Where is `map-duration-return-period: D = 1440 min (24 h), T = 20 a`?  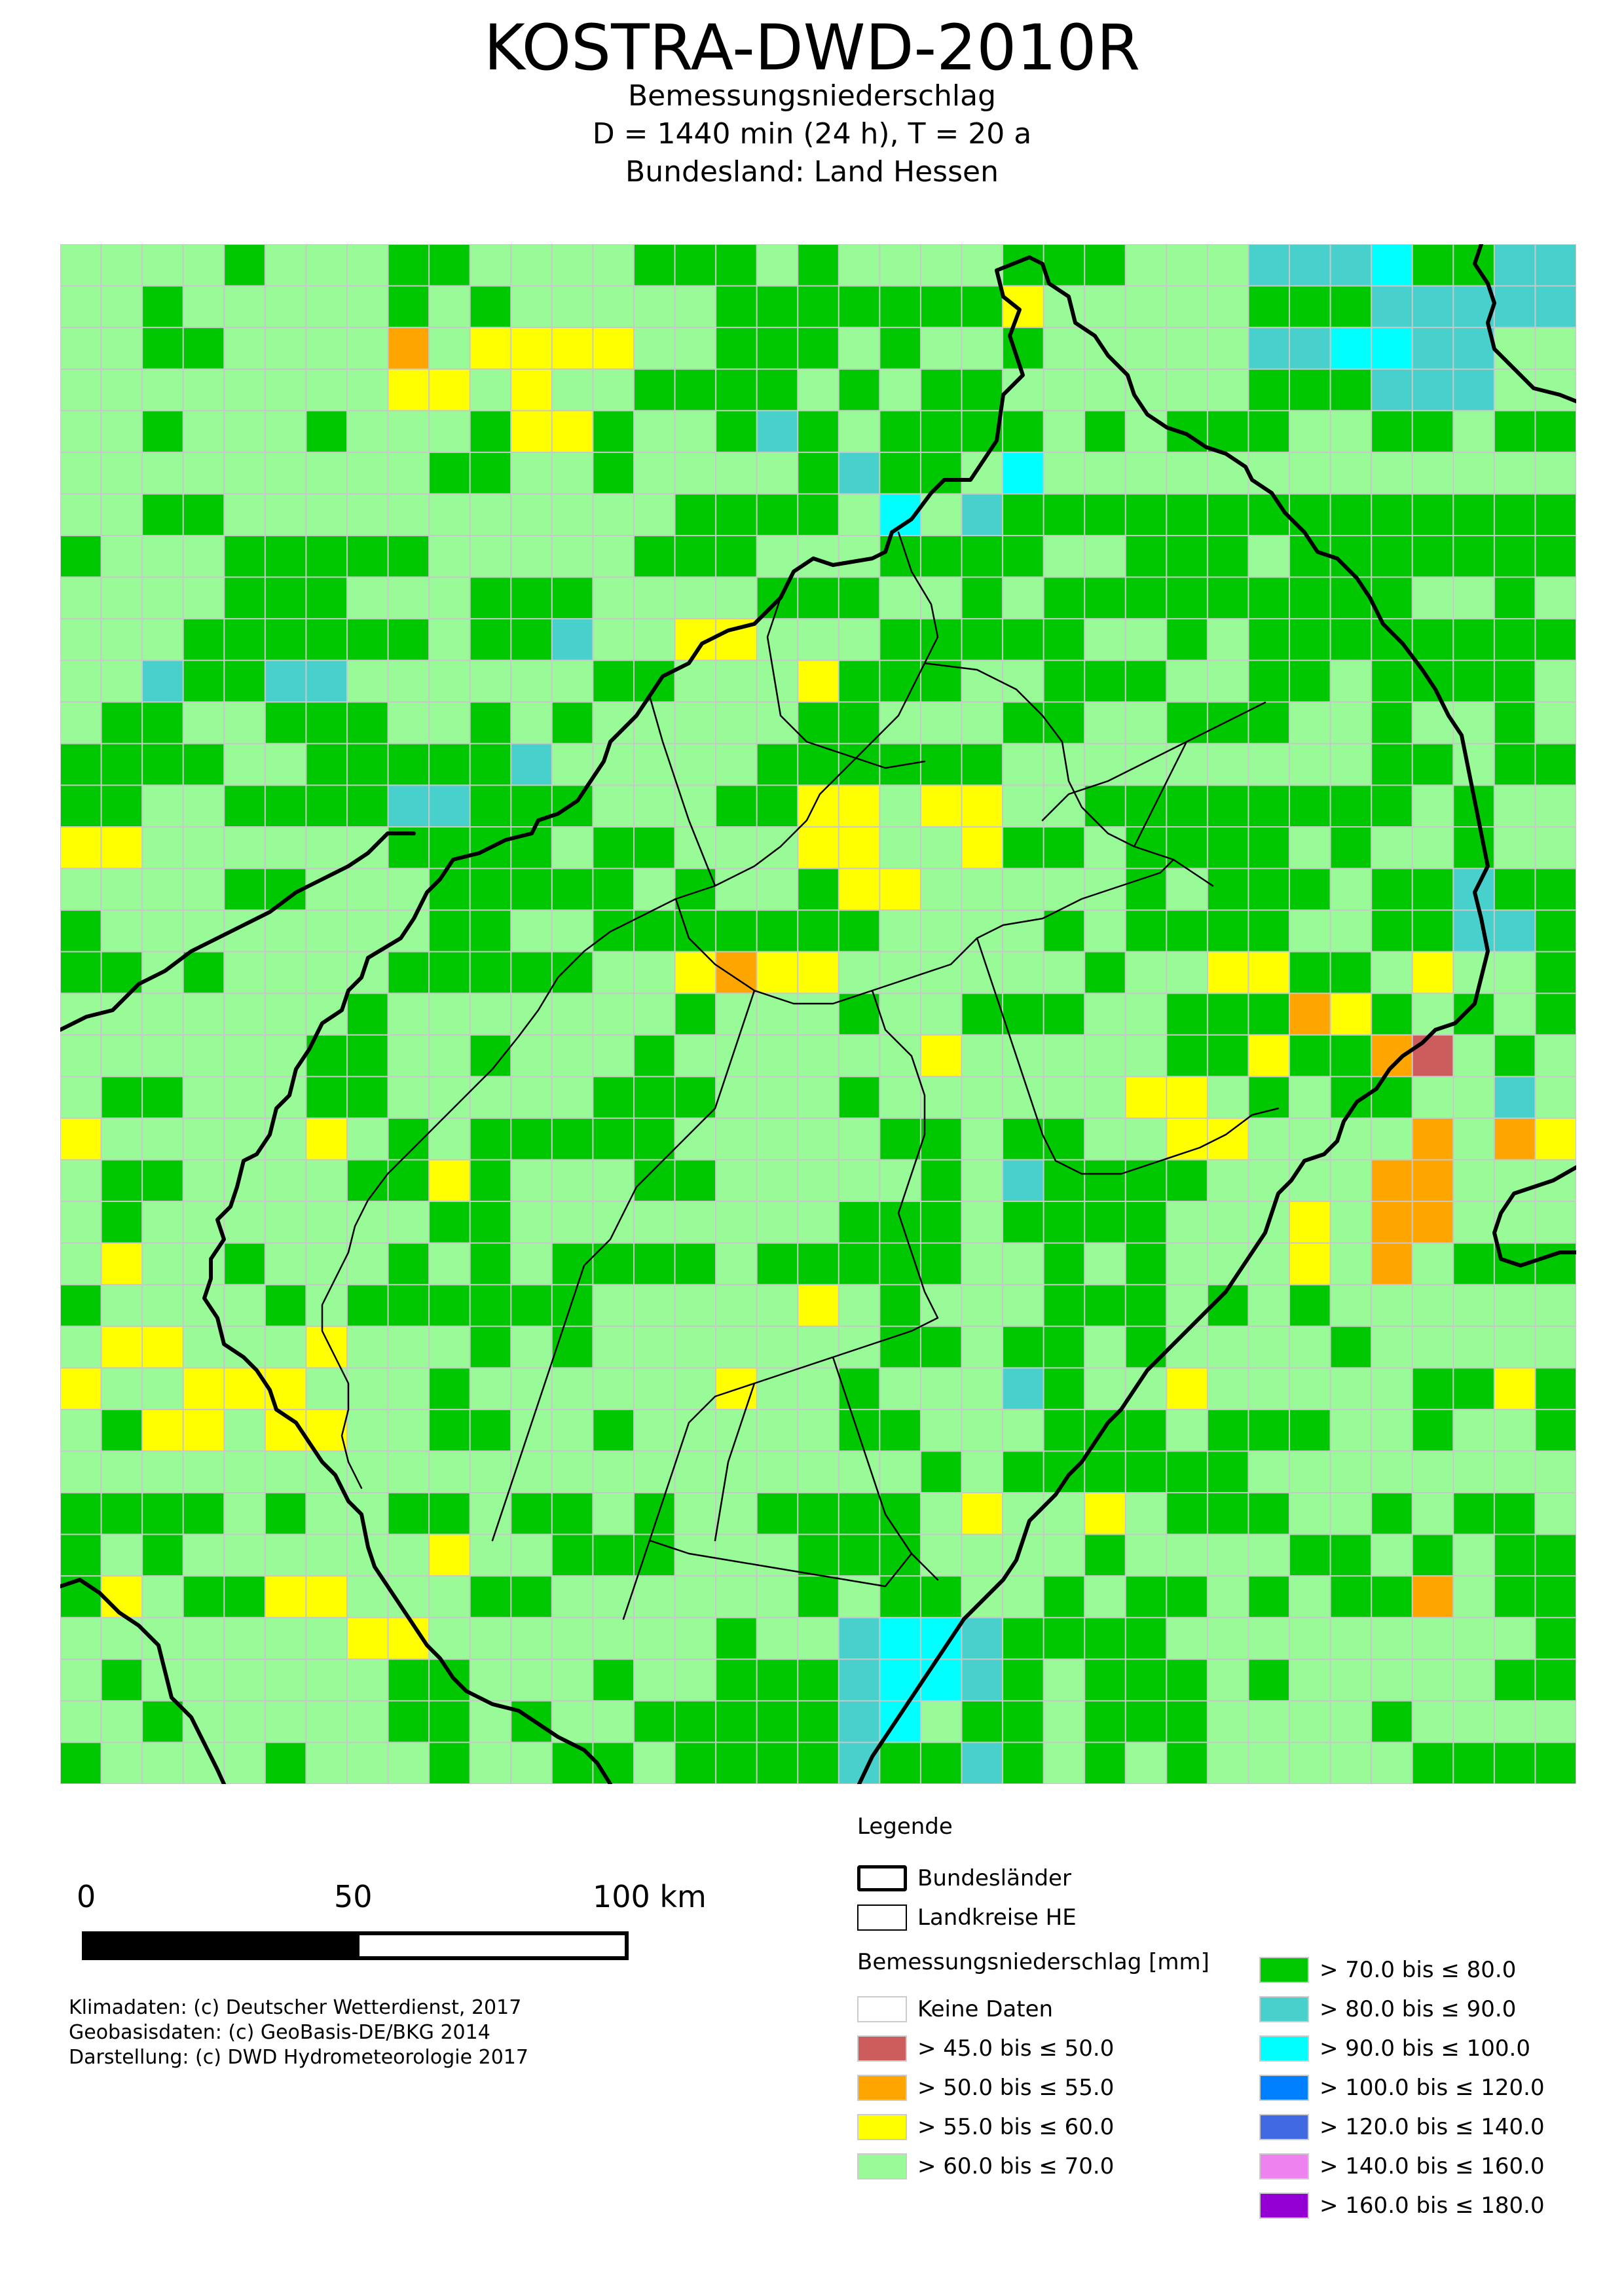
map-duration-return-period: D = 1440 min (24 h), T = 20 a is located at coordinates (812, 134).